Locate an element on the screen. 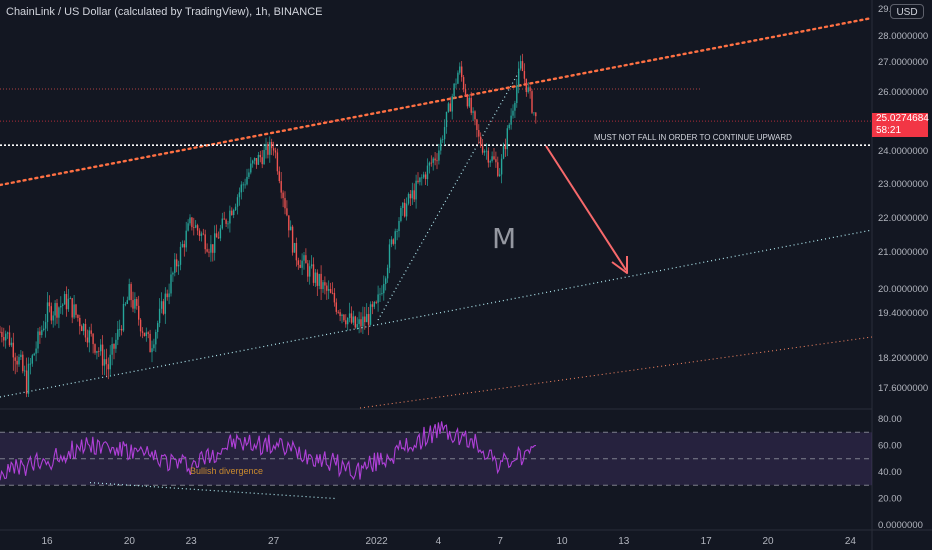  currency-selector: USD is located at coordinates (907, 11).